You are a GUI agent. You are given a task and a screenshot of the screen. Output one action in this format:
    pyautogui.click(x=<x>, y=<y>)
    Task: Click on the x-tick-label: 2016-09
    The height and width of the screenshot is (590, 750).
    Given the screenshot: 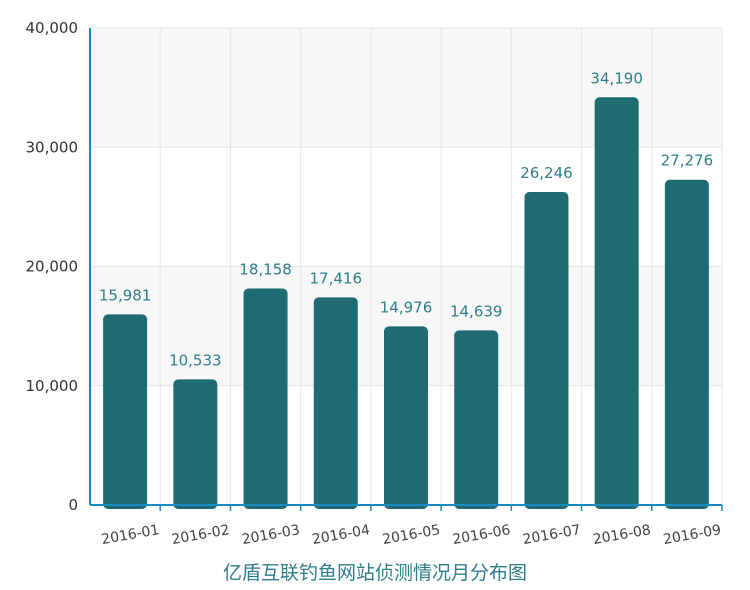 What is the action you would take?
    pyautogui.click(x=692, y=535)
    